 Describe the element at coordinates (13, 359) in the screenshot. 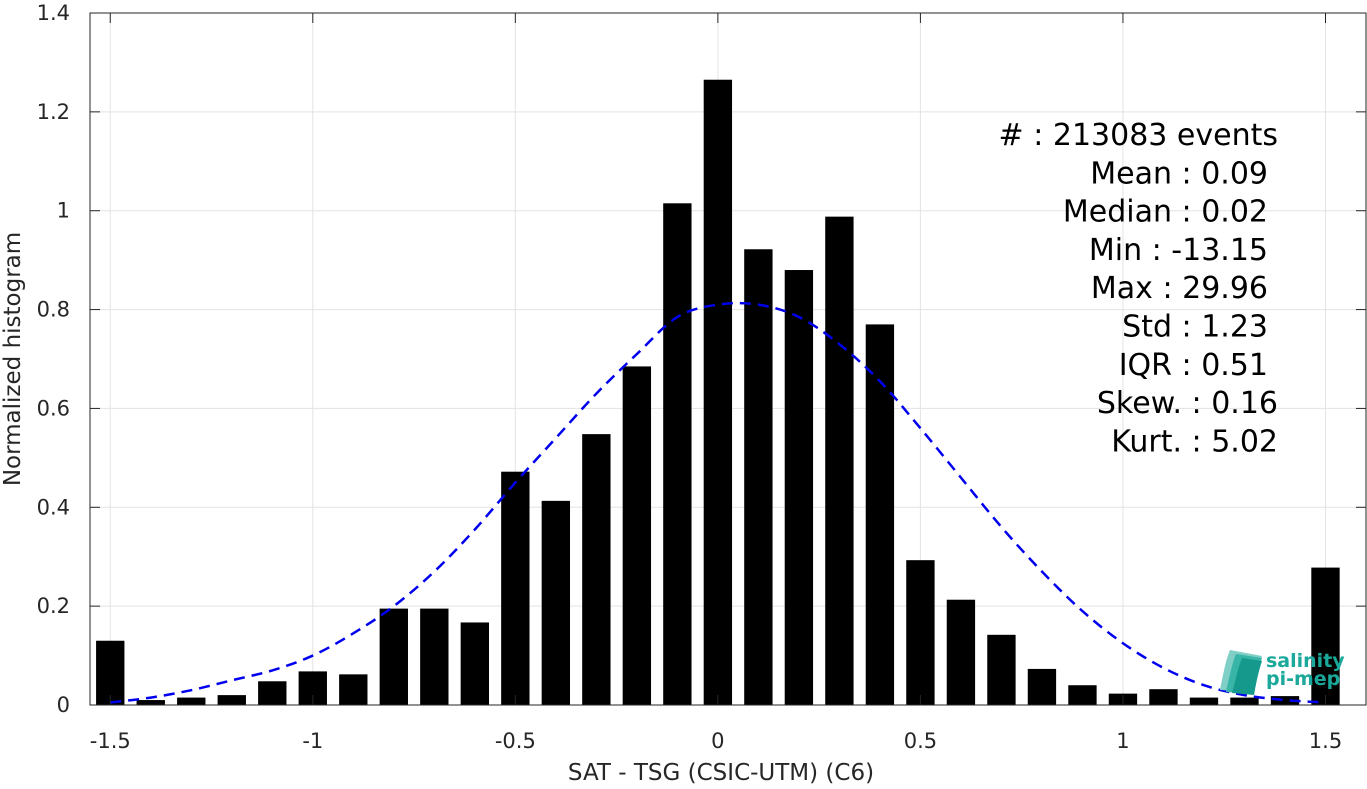

I see `y-axis-label: Normalized histogram` at that location.